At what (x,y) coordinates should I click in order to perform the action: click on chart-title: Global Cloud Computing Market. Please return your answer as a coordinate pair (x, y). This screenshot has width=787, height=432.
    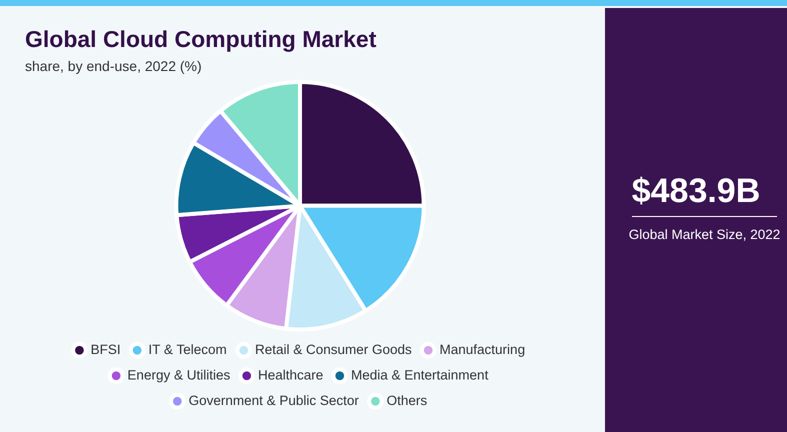
    Looking at the image, I should click on (200, 39).